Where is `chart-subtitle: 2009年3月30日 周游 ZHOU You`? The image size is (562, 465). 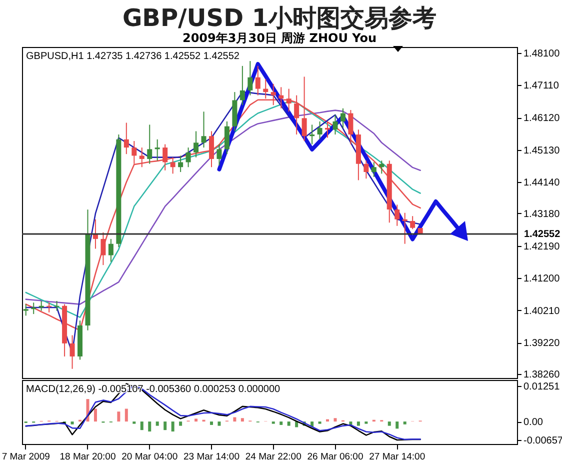 chart-subtitle: 2009年3月30日 周游 ZHOU You is located at coordinates (279, 38).